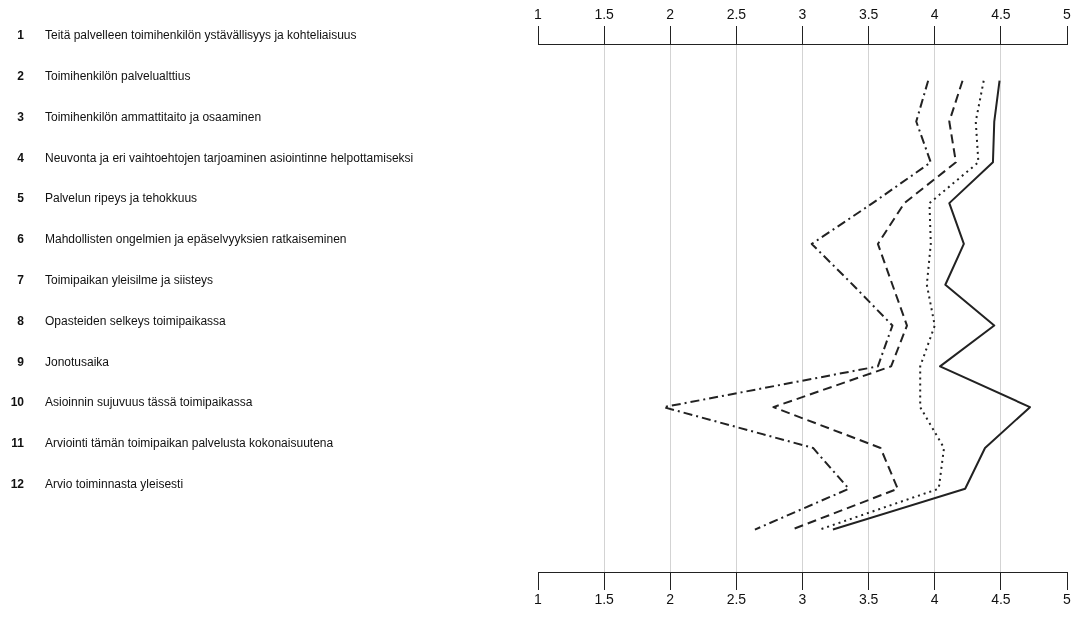  I want to click on x2-tick-label: 5, so click(1067, 599).